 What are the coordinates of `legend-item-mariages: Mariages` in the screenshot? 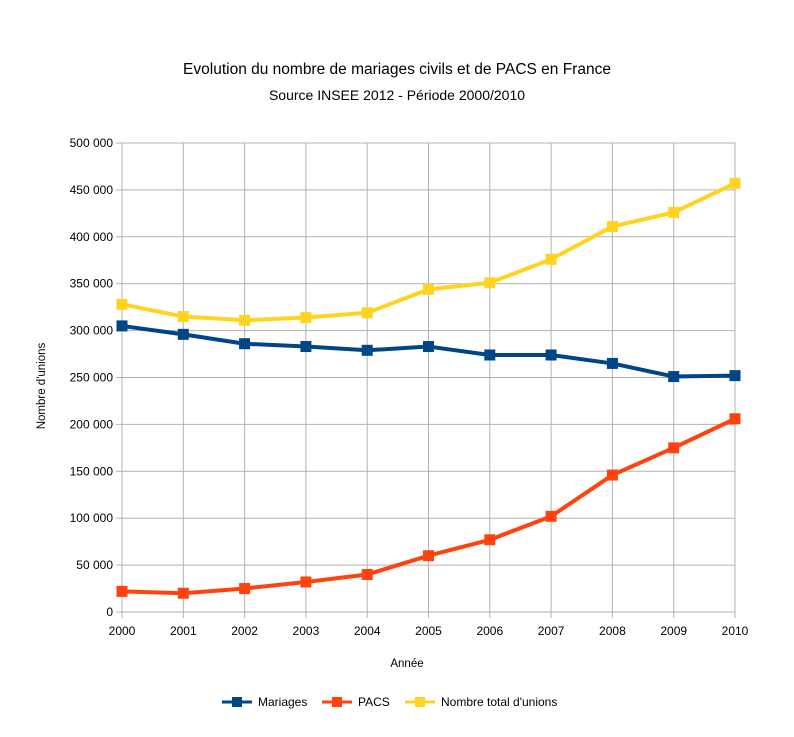 It's located at (264, 702).